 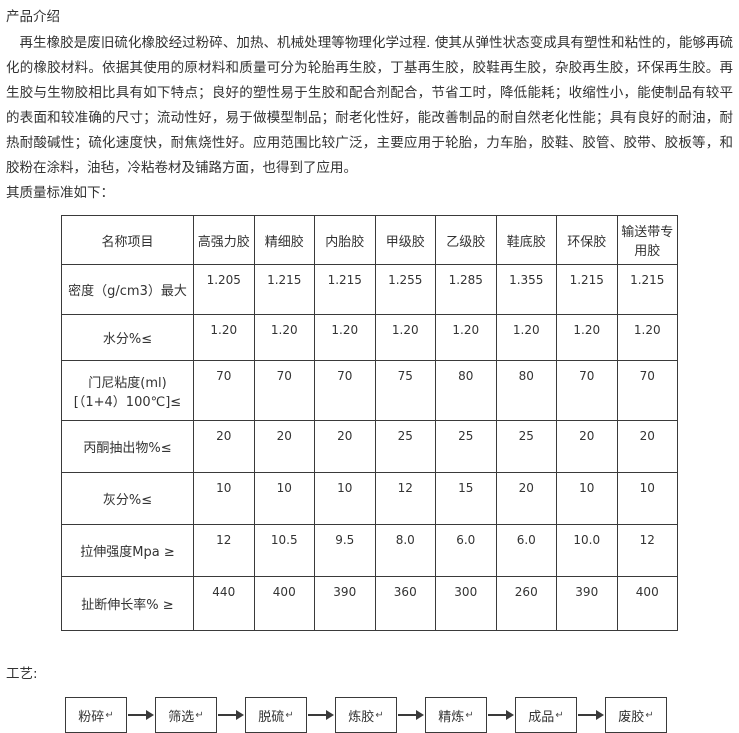 What do you see at coordinates (526, 289) in the screenshot?
I see `table-cell: 1.355` at bounding box center [526, 289].